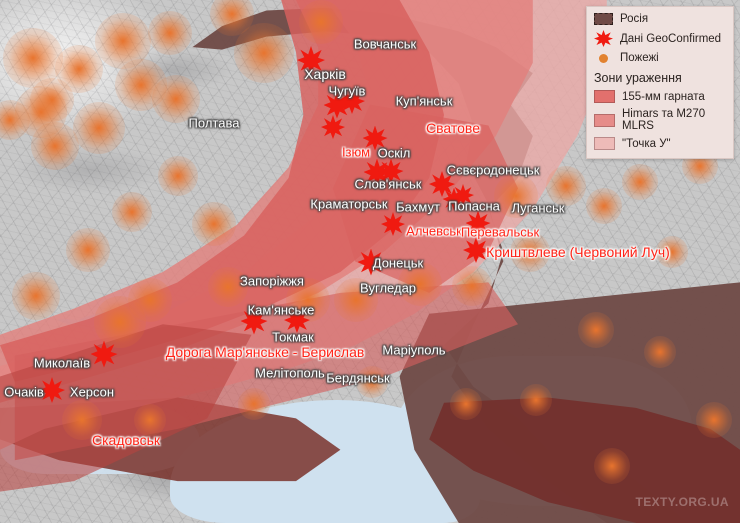 This screenshot has width=740, height=523. What do you see at coordinates (603, 58) in the screenshot?
I see `fire-dot-icon` at bounding box center [603, 58].